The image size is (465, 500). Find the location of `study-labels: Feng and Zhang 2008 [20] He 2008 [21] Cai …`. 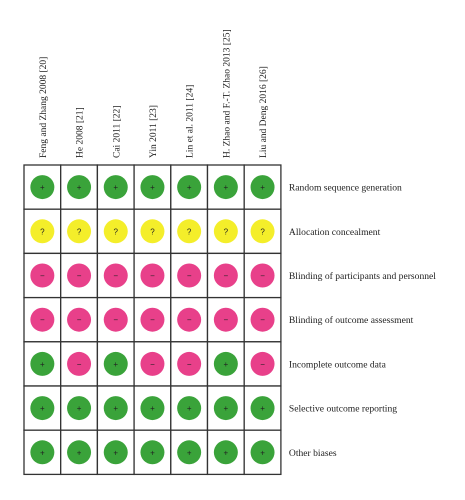

study-labels: Feng and Zhang 2008 [20] He 2008 [21] Cai … is located at coordinates (154, 93).